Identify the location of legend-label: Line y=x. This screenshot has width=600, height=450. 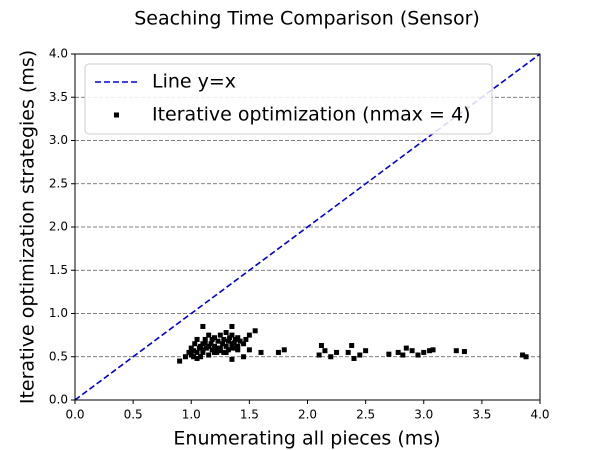
(194, 82).